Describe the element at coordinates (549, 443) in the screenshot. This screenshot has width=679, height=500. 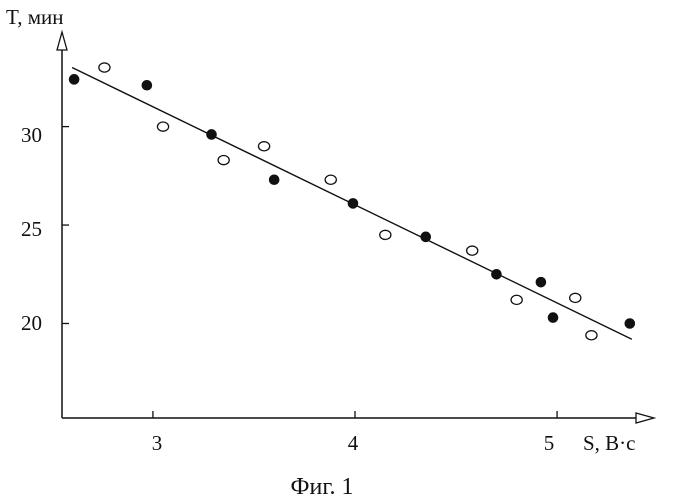
I see `x-tick-label: 5` at that location.